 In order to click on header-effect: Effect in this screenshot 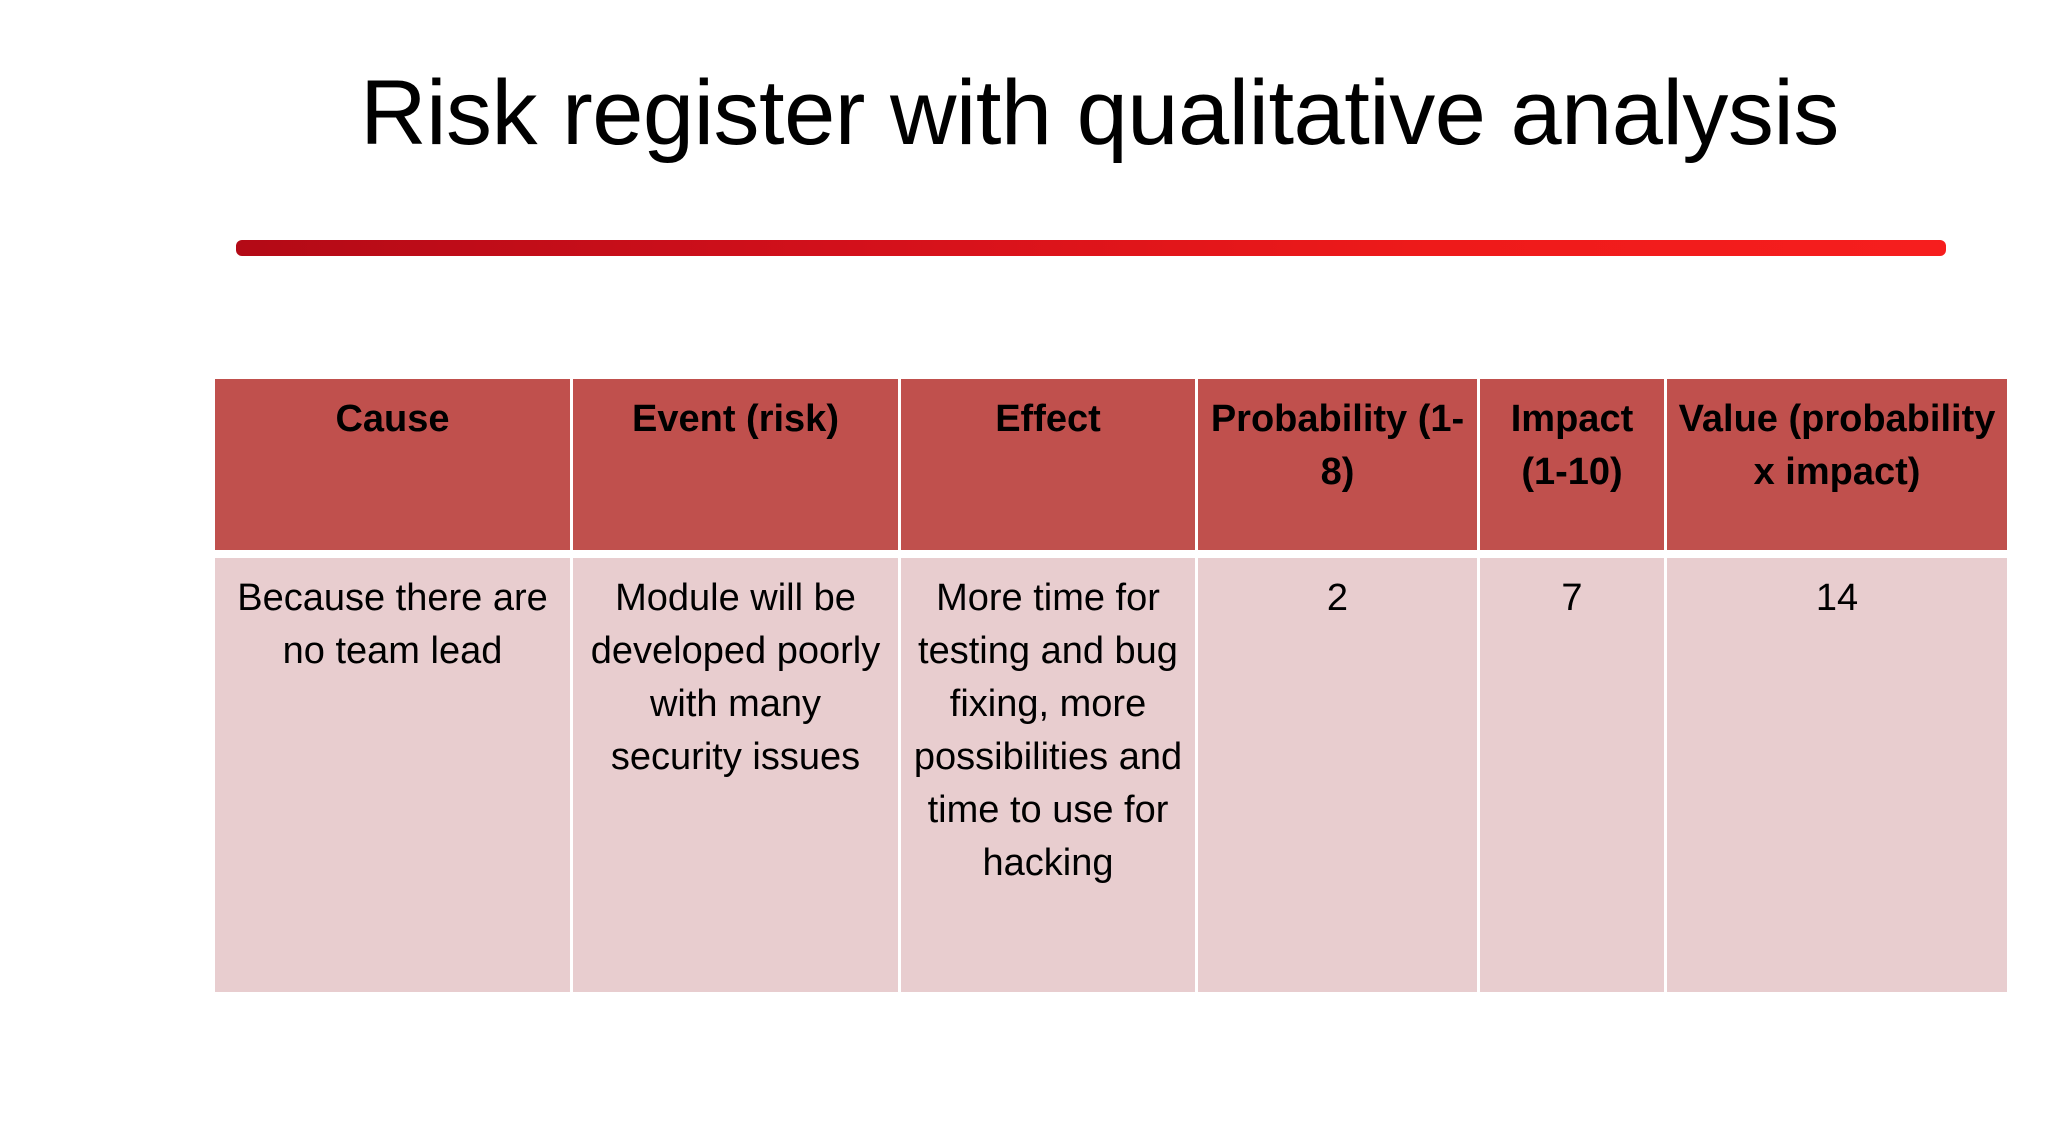, I will do `click(1048, 467)`.